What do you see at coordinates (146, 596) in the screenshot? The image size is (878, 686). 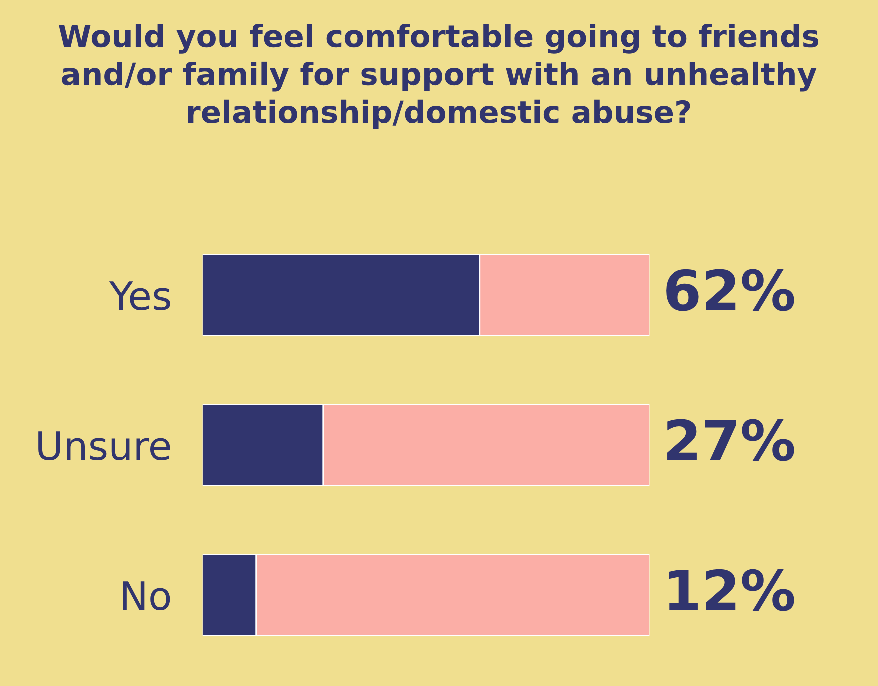 I see `y-tick-label: No` at bounding box center [146, 596].